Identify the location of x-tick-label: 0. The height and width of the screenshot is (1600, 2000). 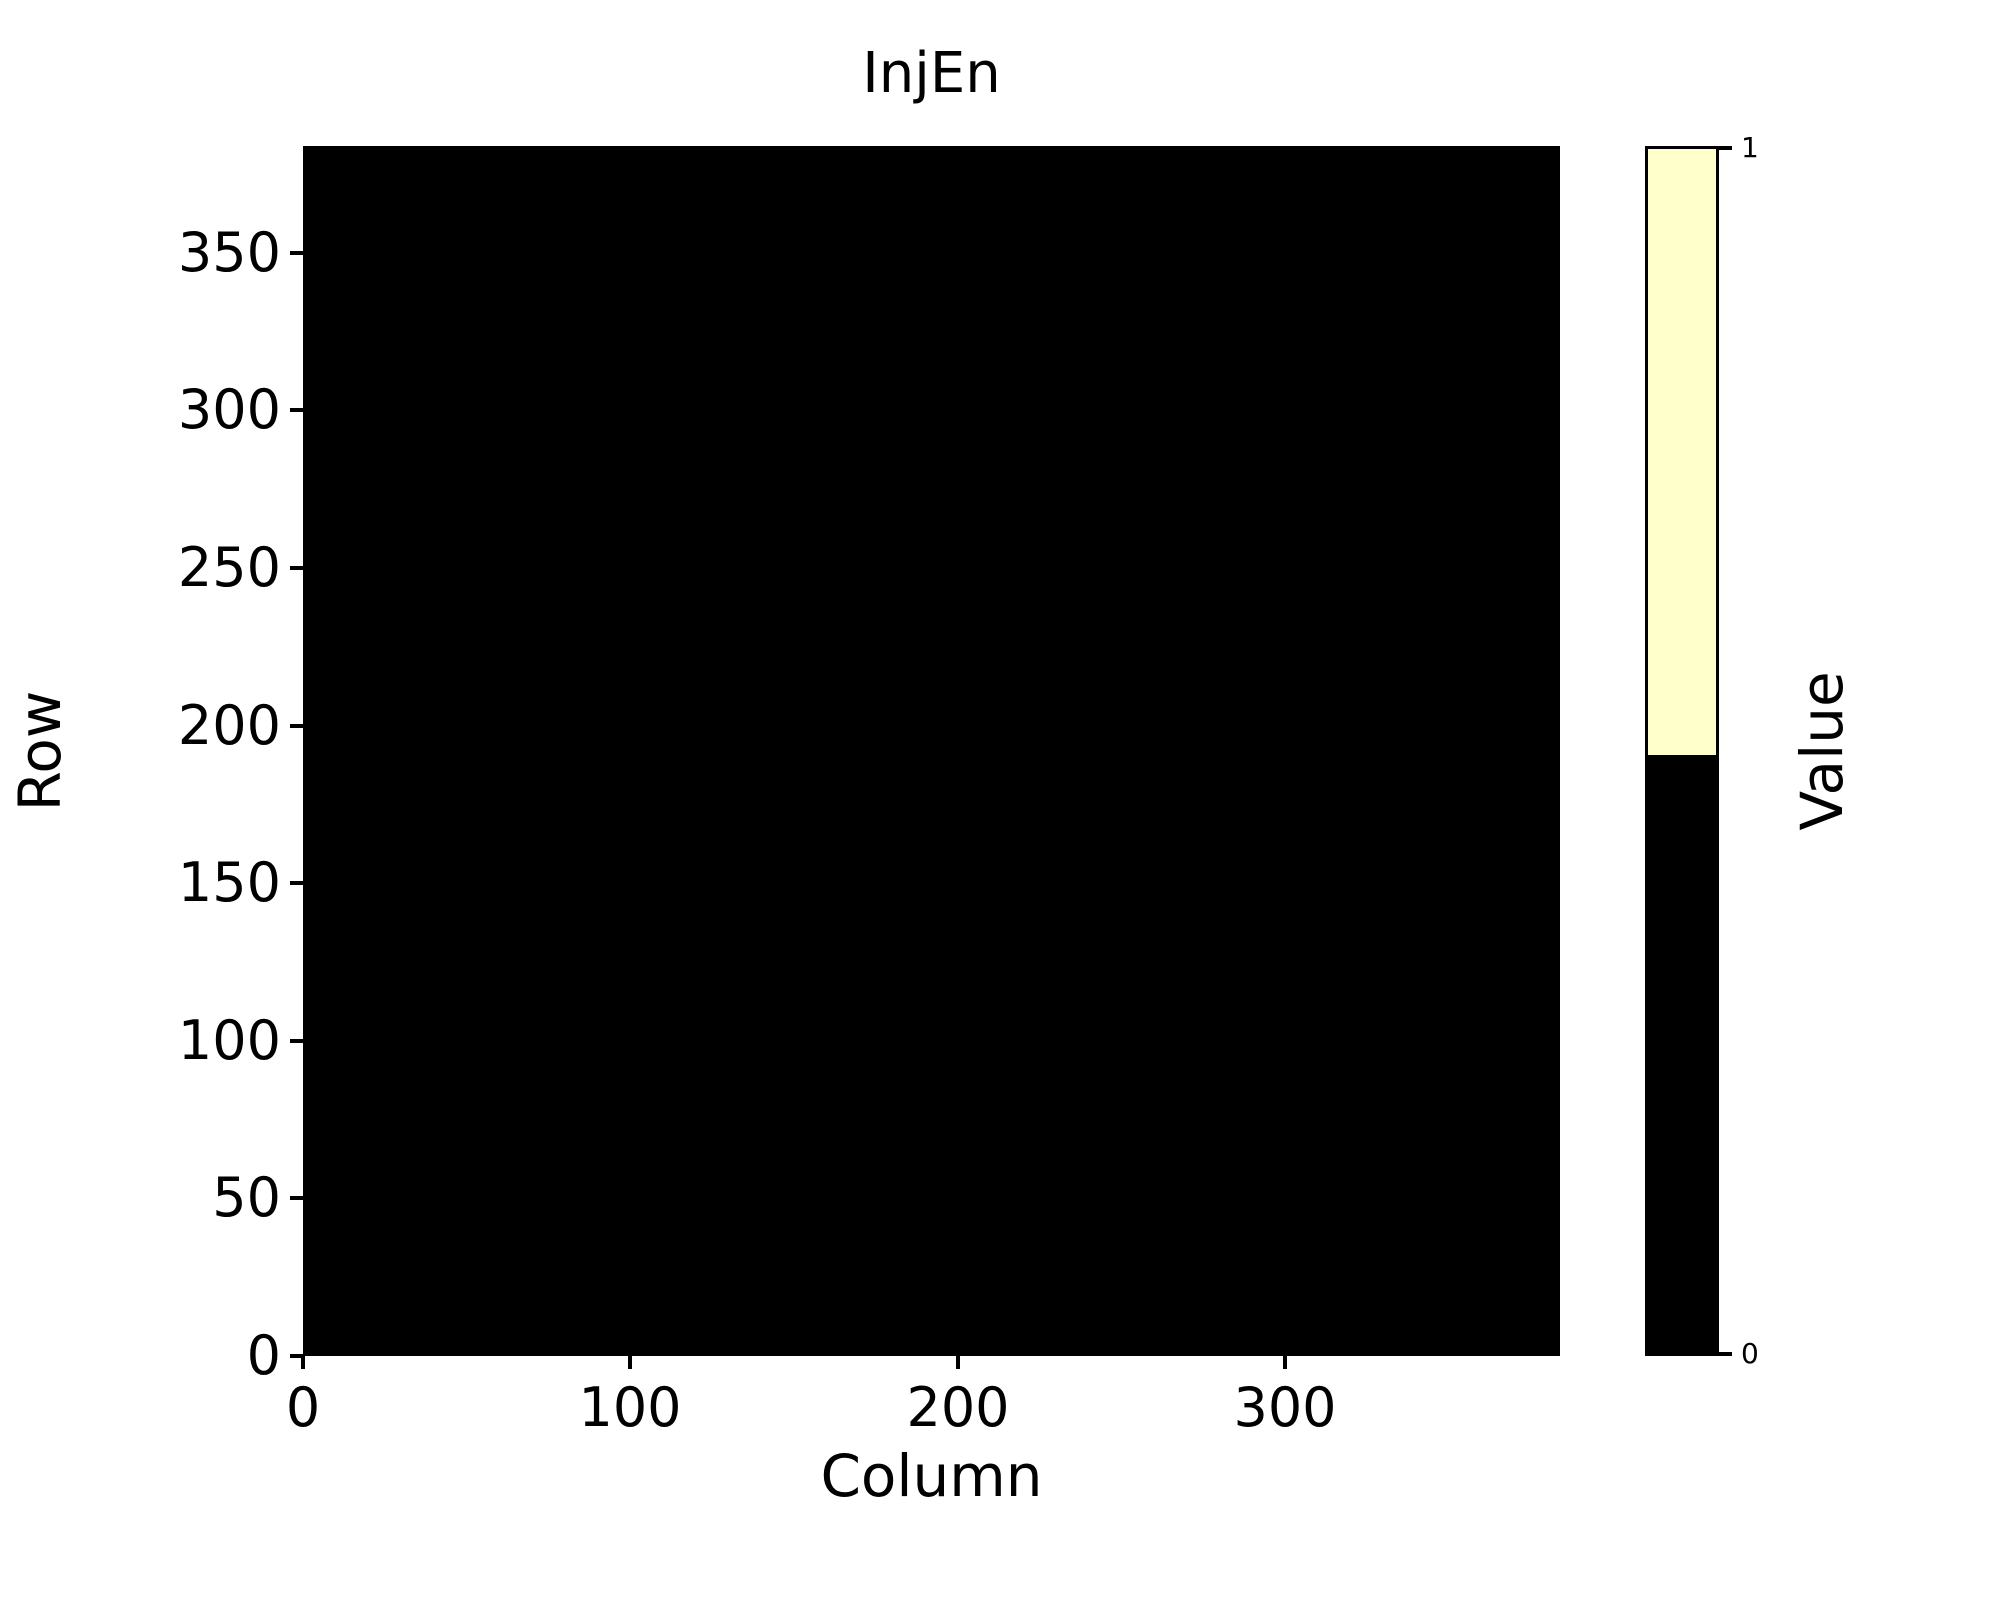
(303, 1407).